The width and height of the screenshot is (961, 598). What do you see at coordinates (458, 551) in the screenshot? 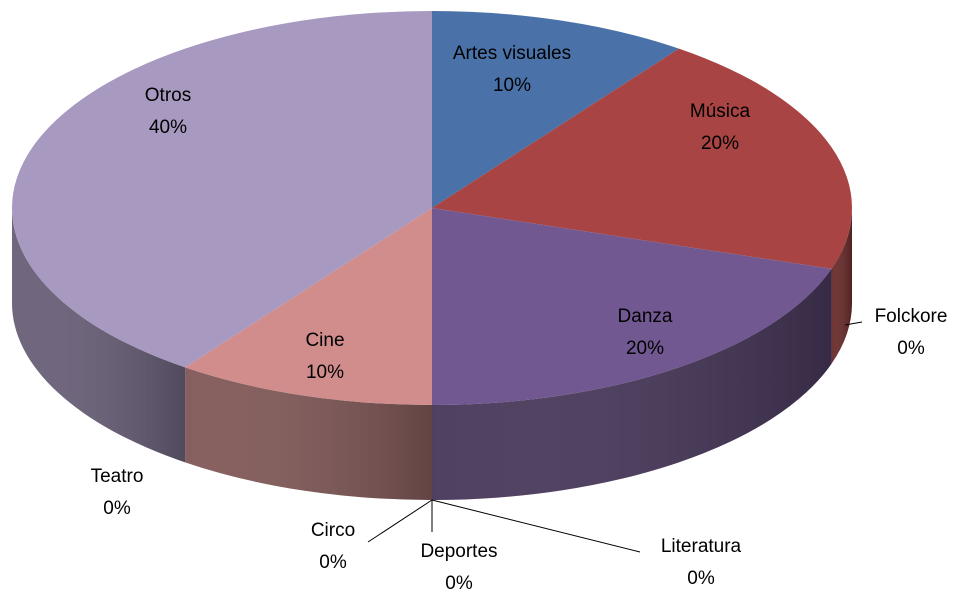
I see `category-label: Deportes` at bounding box center [458, 551].